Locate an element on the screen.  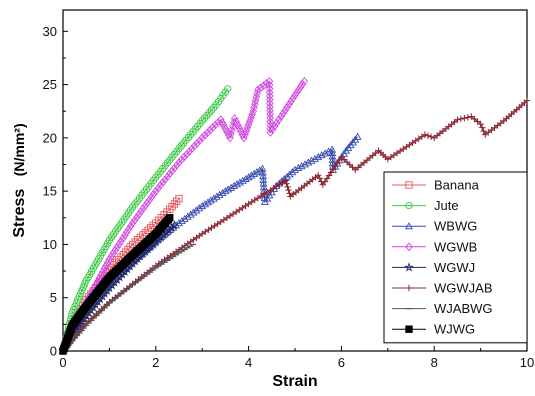
x-axis-title: Strain is located at coordinates (294, 381).